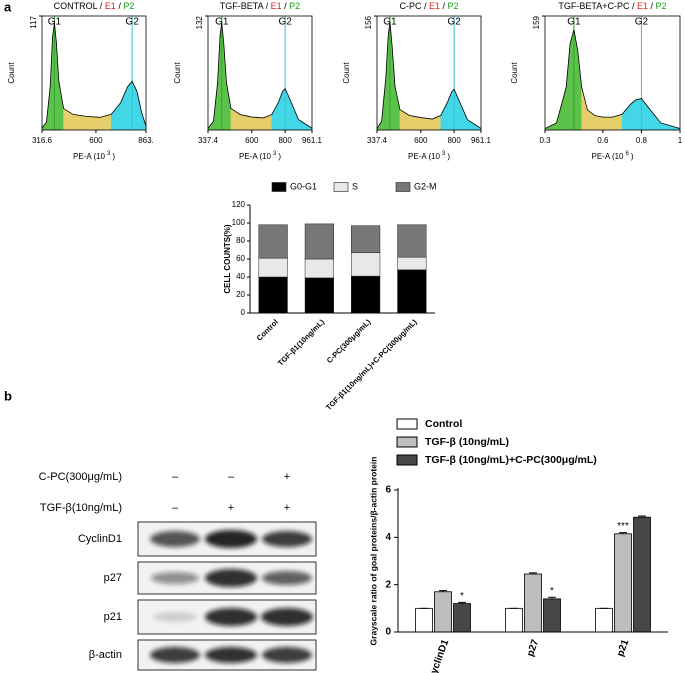  Describe the element at coordinates (240, 276) in the screenshot. I see `y-tick-label: 40` at that location.